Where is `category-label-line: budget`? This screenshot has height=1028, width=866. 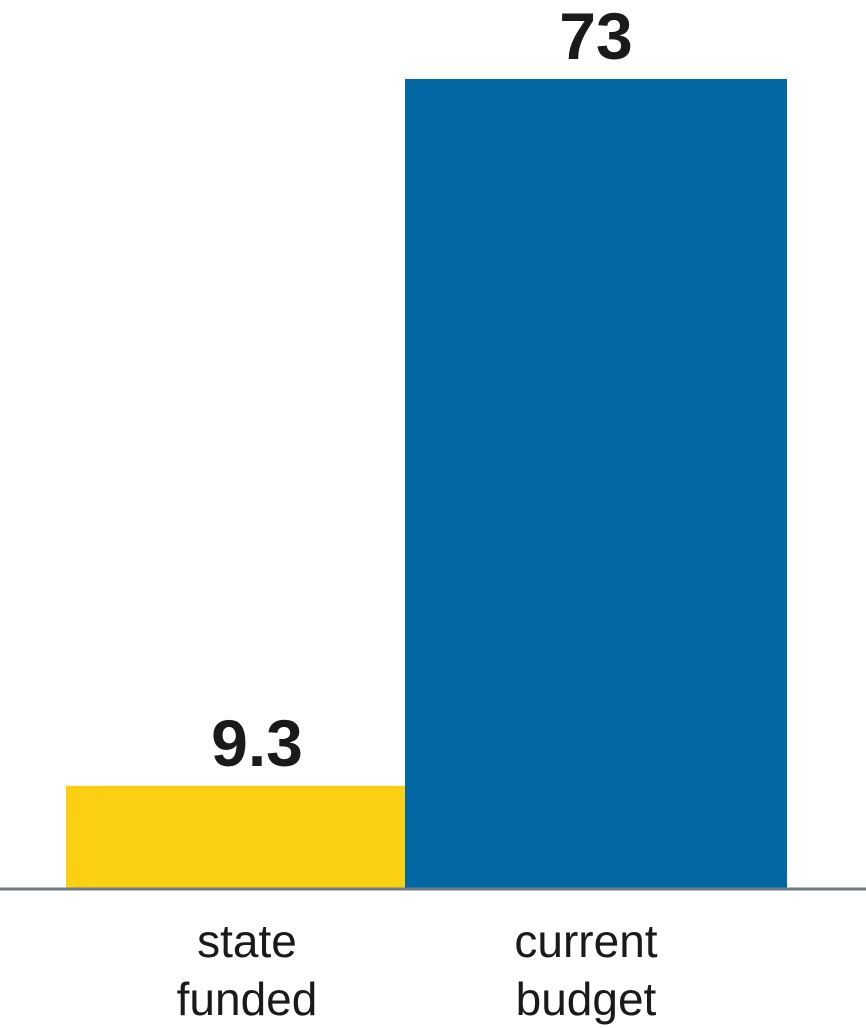
category-label-line: budget is located at coordinates (586, 999).